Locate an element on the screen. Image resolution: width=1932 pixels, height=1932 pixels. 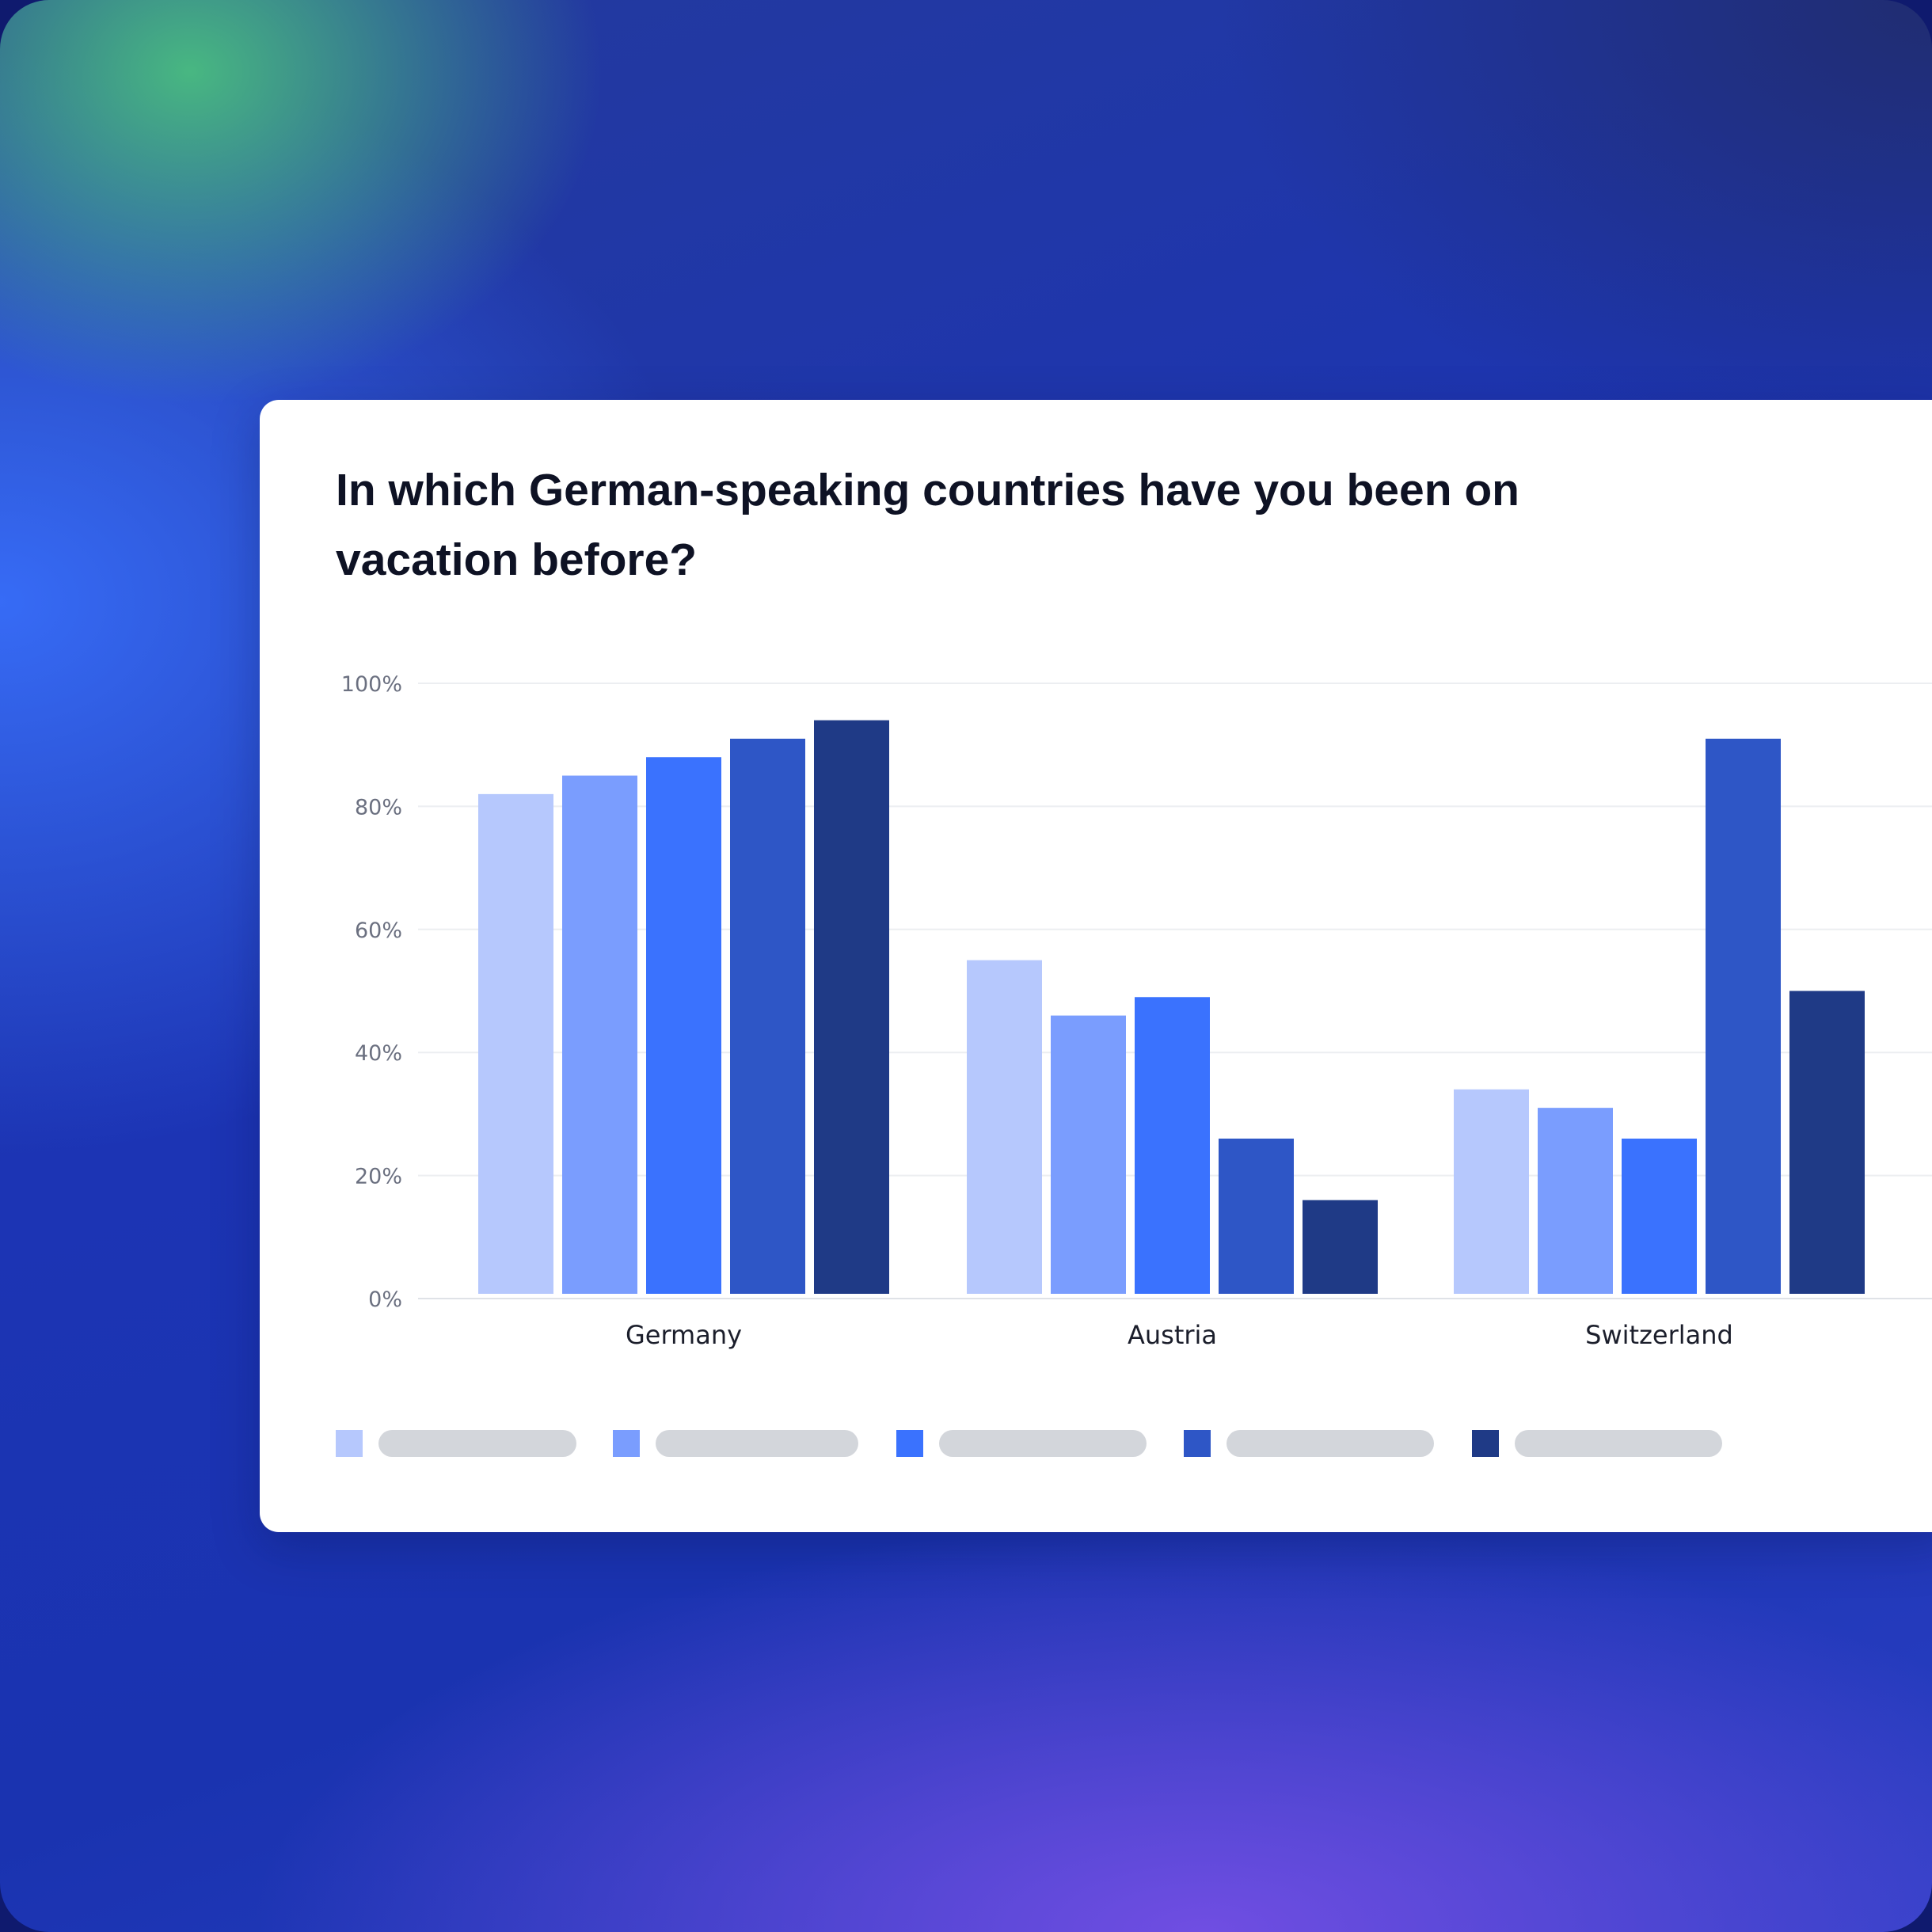
y-axis-ticks: 0% 20% 40% 60% 80% 100% is located at coordinates (372, 992).